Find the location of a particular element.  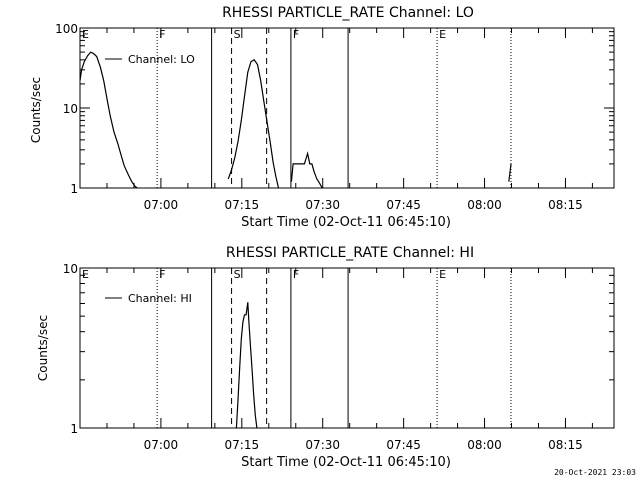

footer-timestamp: 20-Oct-2021 23:03 is located at coordinates (595, 472).